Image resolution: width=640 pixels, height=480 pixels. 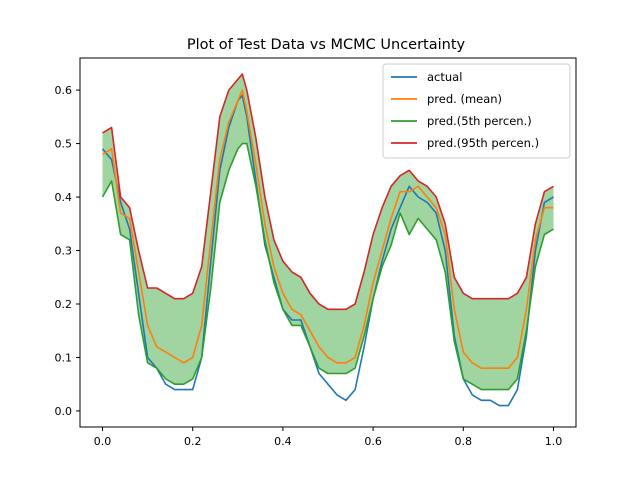 I want to click on y-tick-label: 0.3, so click(x=64, y=251).